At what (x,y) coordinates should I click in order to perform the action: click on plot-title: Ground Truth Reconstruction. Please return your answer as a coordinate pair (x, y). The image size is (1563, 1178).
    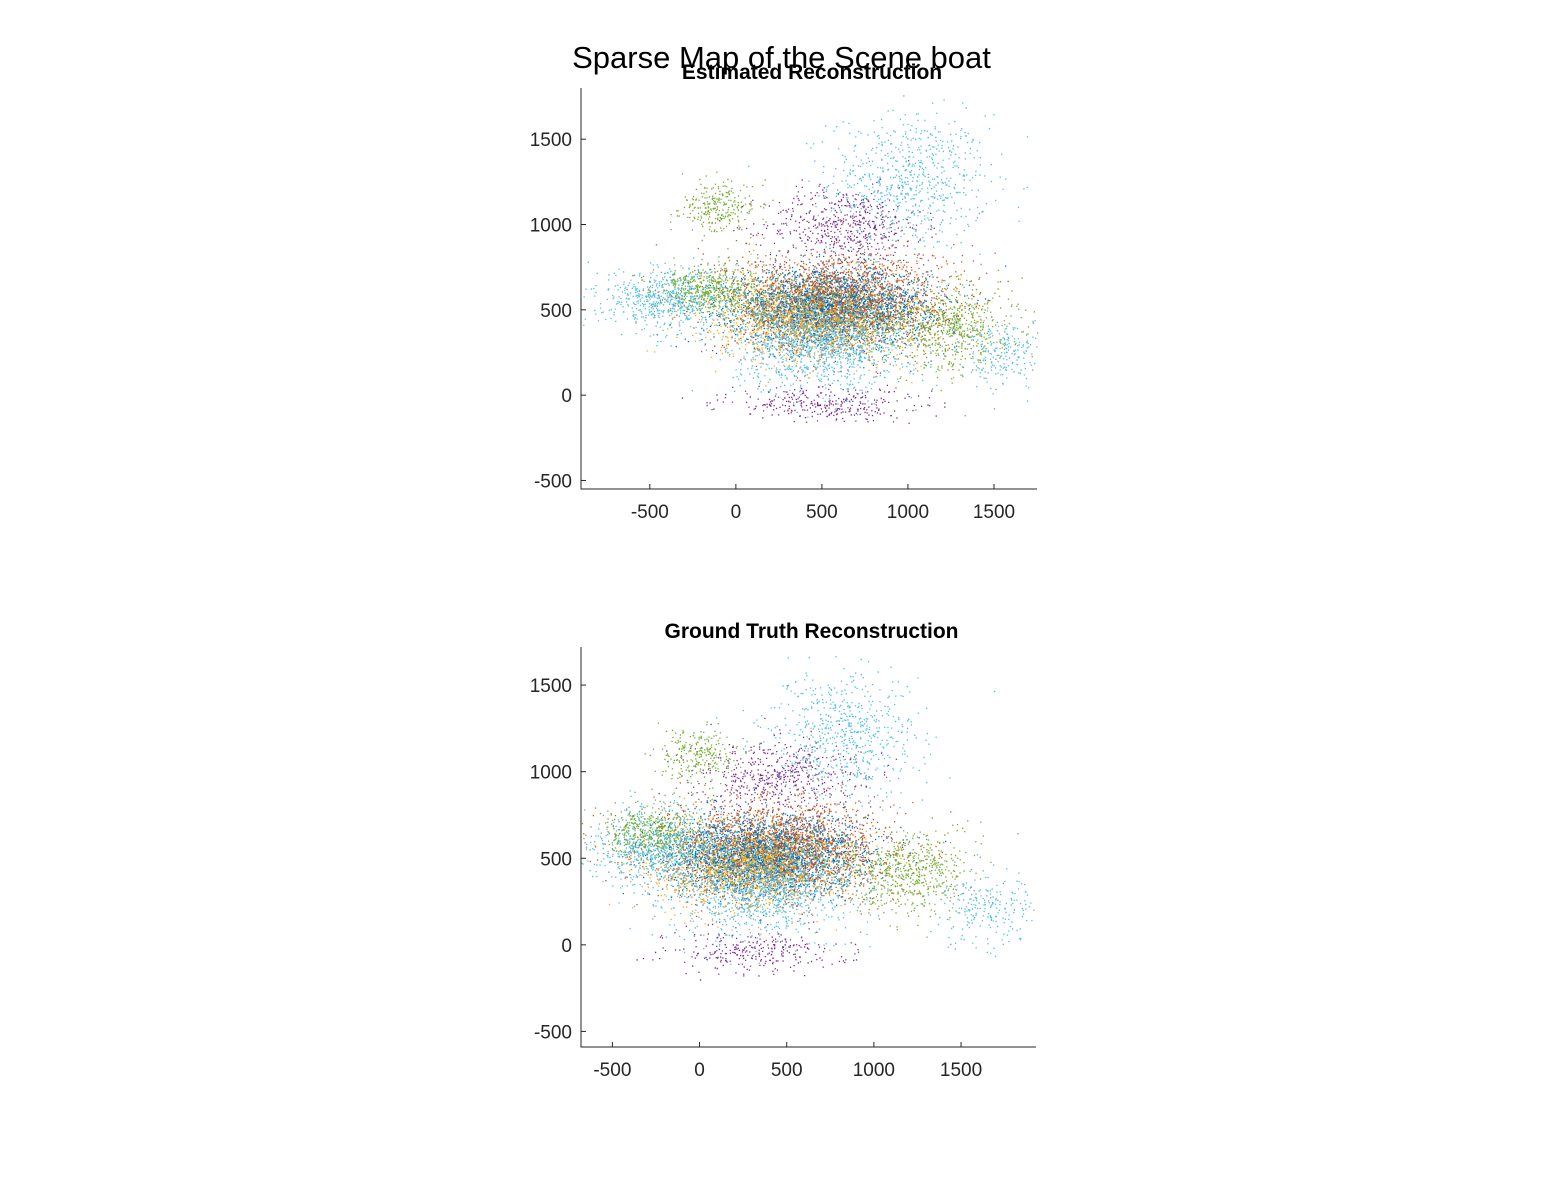
    Looking at the image, I should click on (812, 631).